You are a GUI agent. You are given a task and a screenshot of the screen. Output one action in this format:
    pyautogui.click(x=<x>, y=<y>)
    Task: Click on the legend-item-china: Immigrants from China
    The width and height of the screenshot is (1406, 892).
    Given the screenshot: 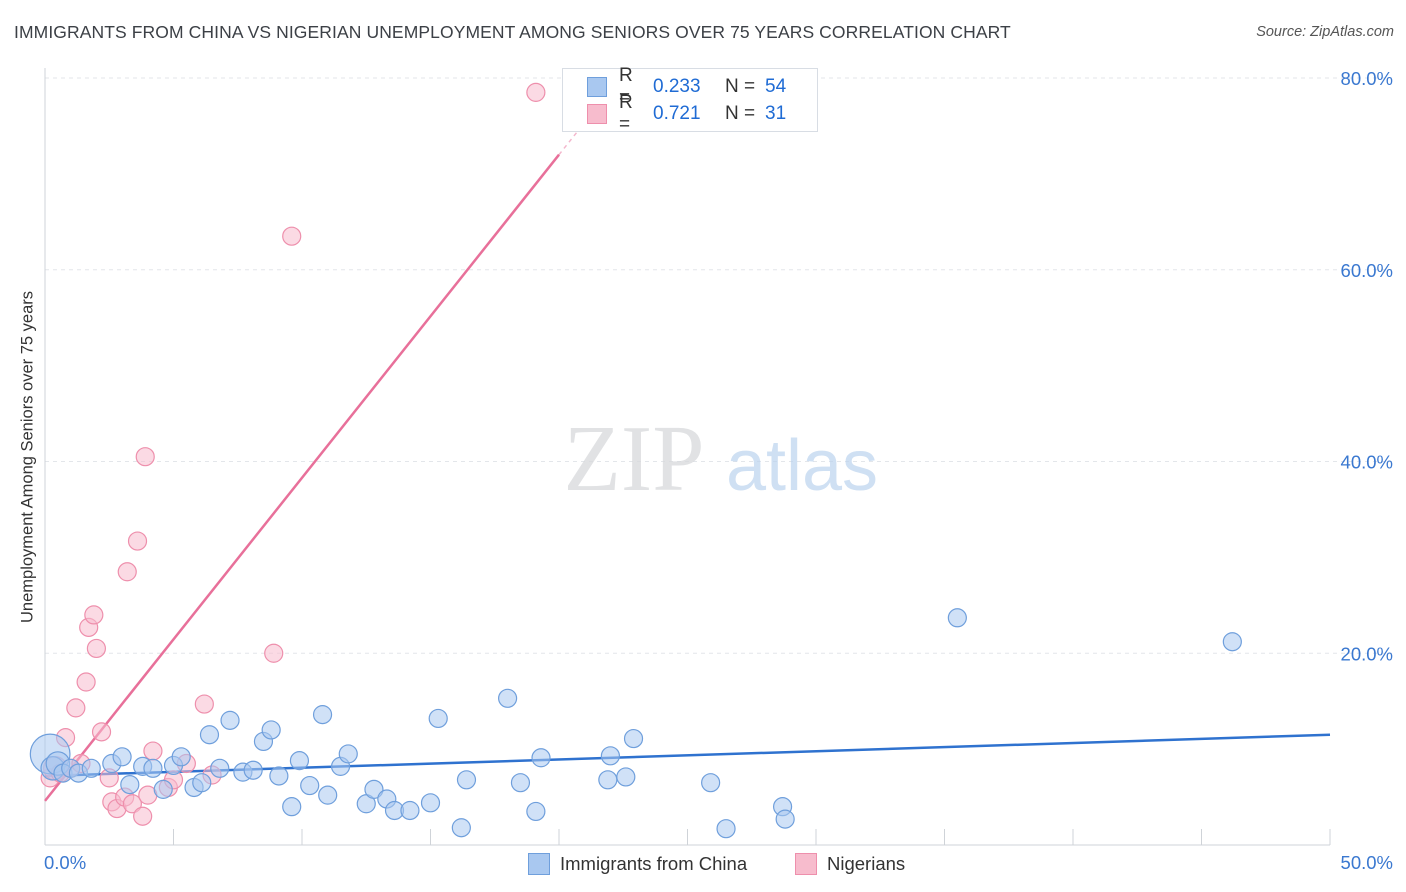 What is the action you would take?
    pyautogui.click(x=637, y=864)
    